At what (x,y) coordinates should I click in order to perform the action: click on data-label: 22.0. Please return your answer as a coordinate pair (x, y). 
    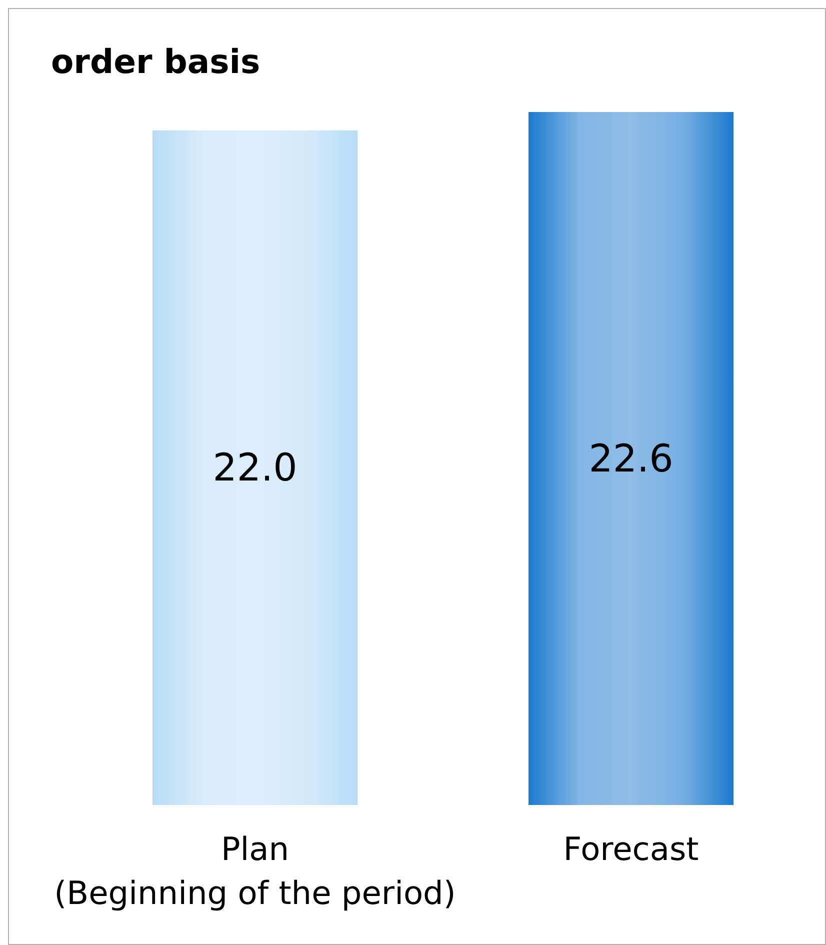
    Looking at the image, I should click on (255, 468).